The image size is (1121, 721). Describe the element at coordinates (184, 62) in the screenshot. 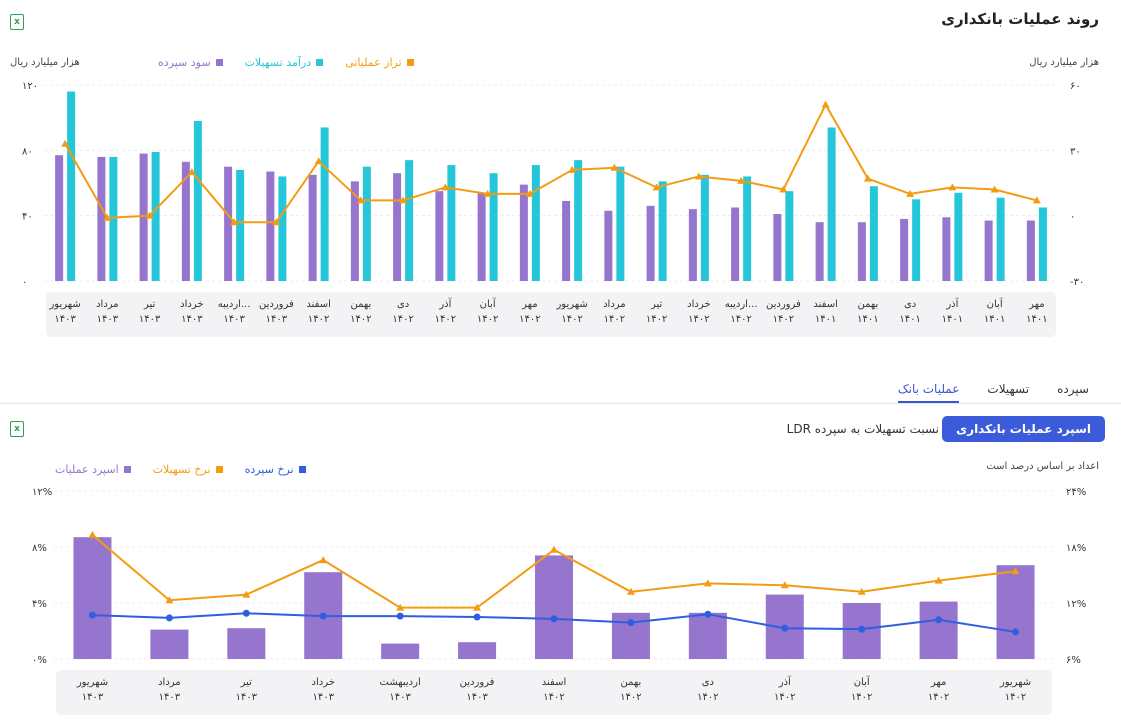

I see `legend-label: سود سپرده` at that location.